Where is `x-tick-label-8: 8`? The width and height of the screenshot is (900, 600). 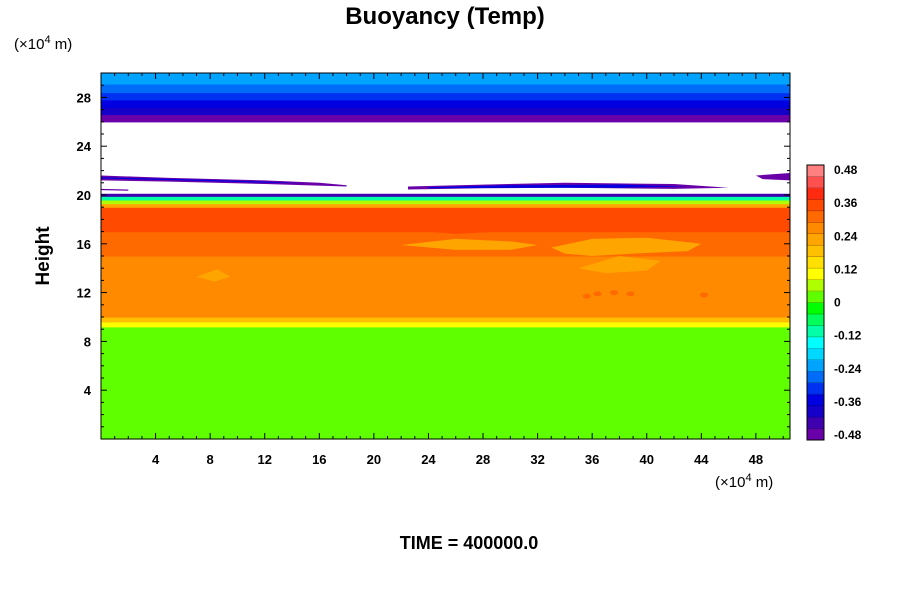 x-tick-label-8: 8 is located at coordinates (210, 459).